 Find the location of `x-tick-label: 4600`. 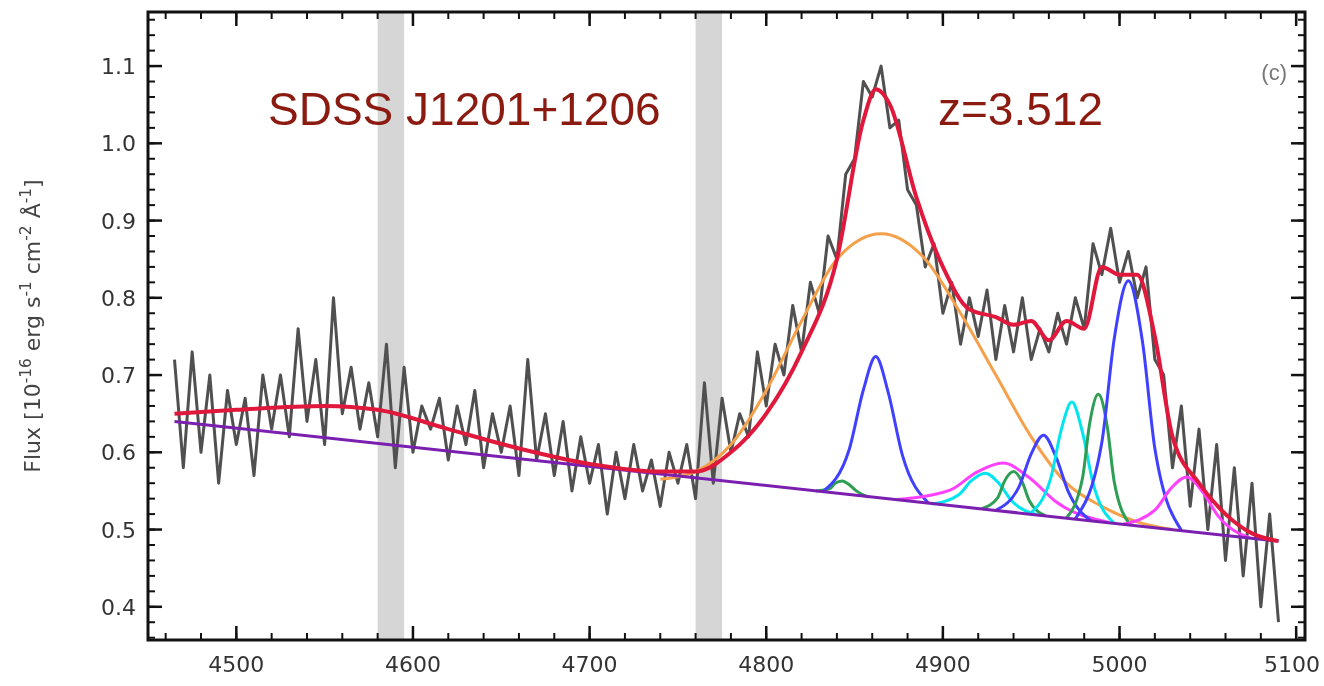

x-tick-label: 4600 is located at coordinates (412, 664).